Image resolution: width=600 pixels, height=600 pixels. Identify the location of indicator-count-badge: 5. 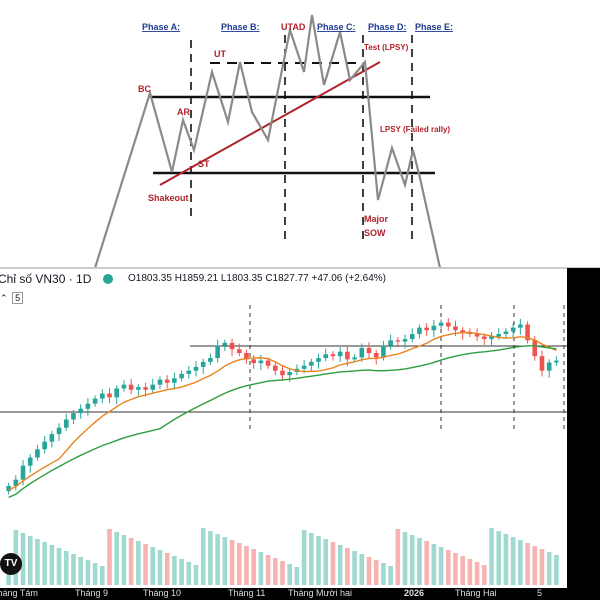
(18, 298).